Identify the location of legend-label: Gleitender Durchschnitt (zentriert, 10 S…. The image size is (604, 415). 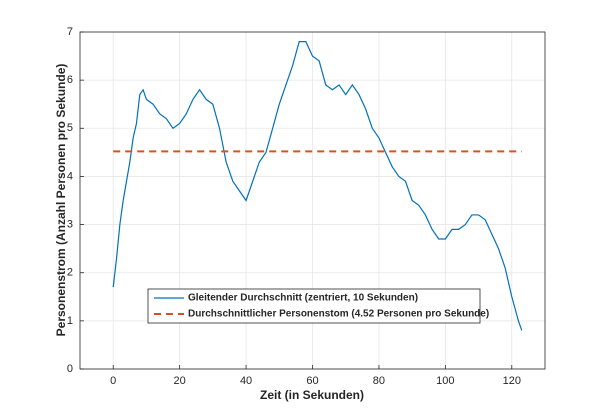
(303, 298).